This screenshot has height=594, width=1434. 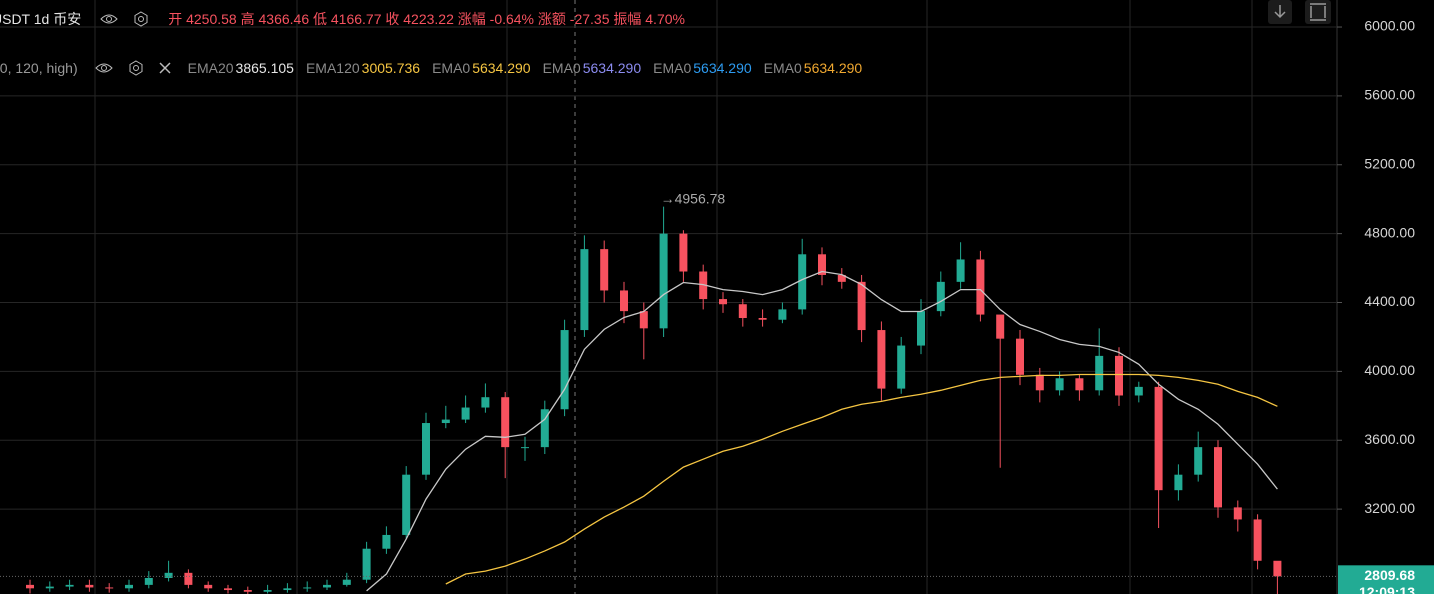 What do you see at coordinates (391, 68) in the screenshot?
I see `legend-value: 3005.736` at bounding box center [391, 68].